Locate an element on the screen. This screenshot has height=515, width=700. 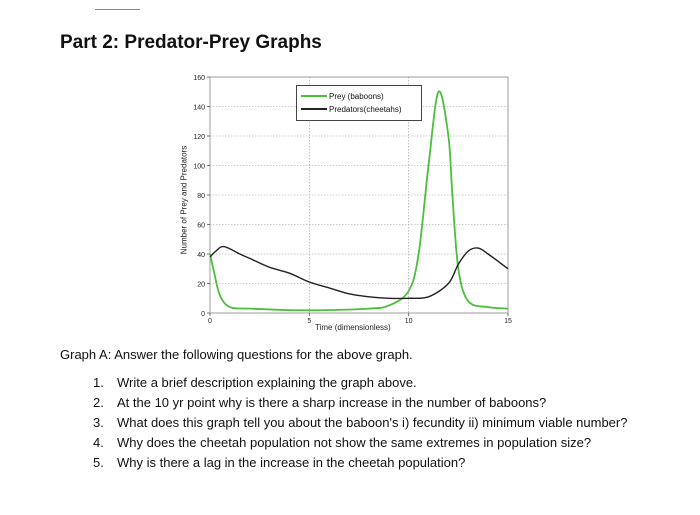
y-tick-label: 140 is located at coordinates (199, 108).